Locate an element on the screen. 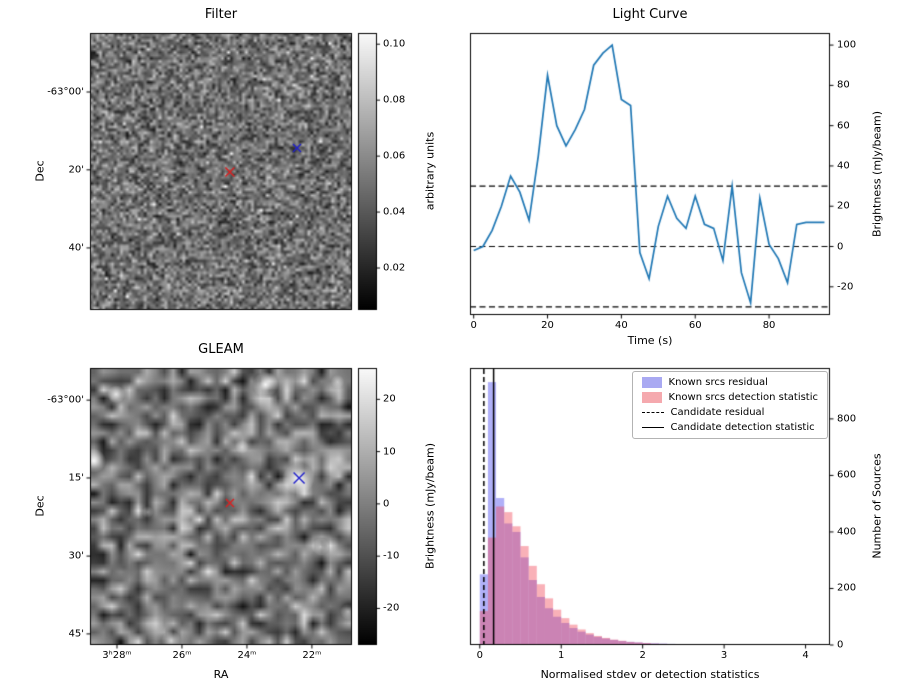 The width and height of the screenshot is (898, 699). tick-label: 0.08 is located at coordinates (394, 100).